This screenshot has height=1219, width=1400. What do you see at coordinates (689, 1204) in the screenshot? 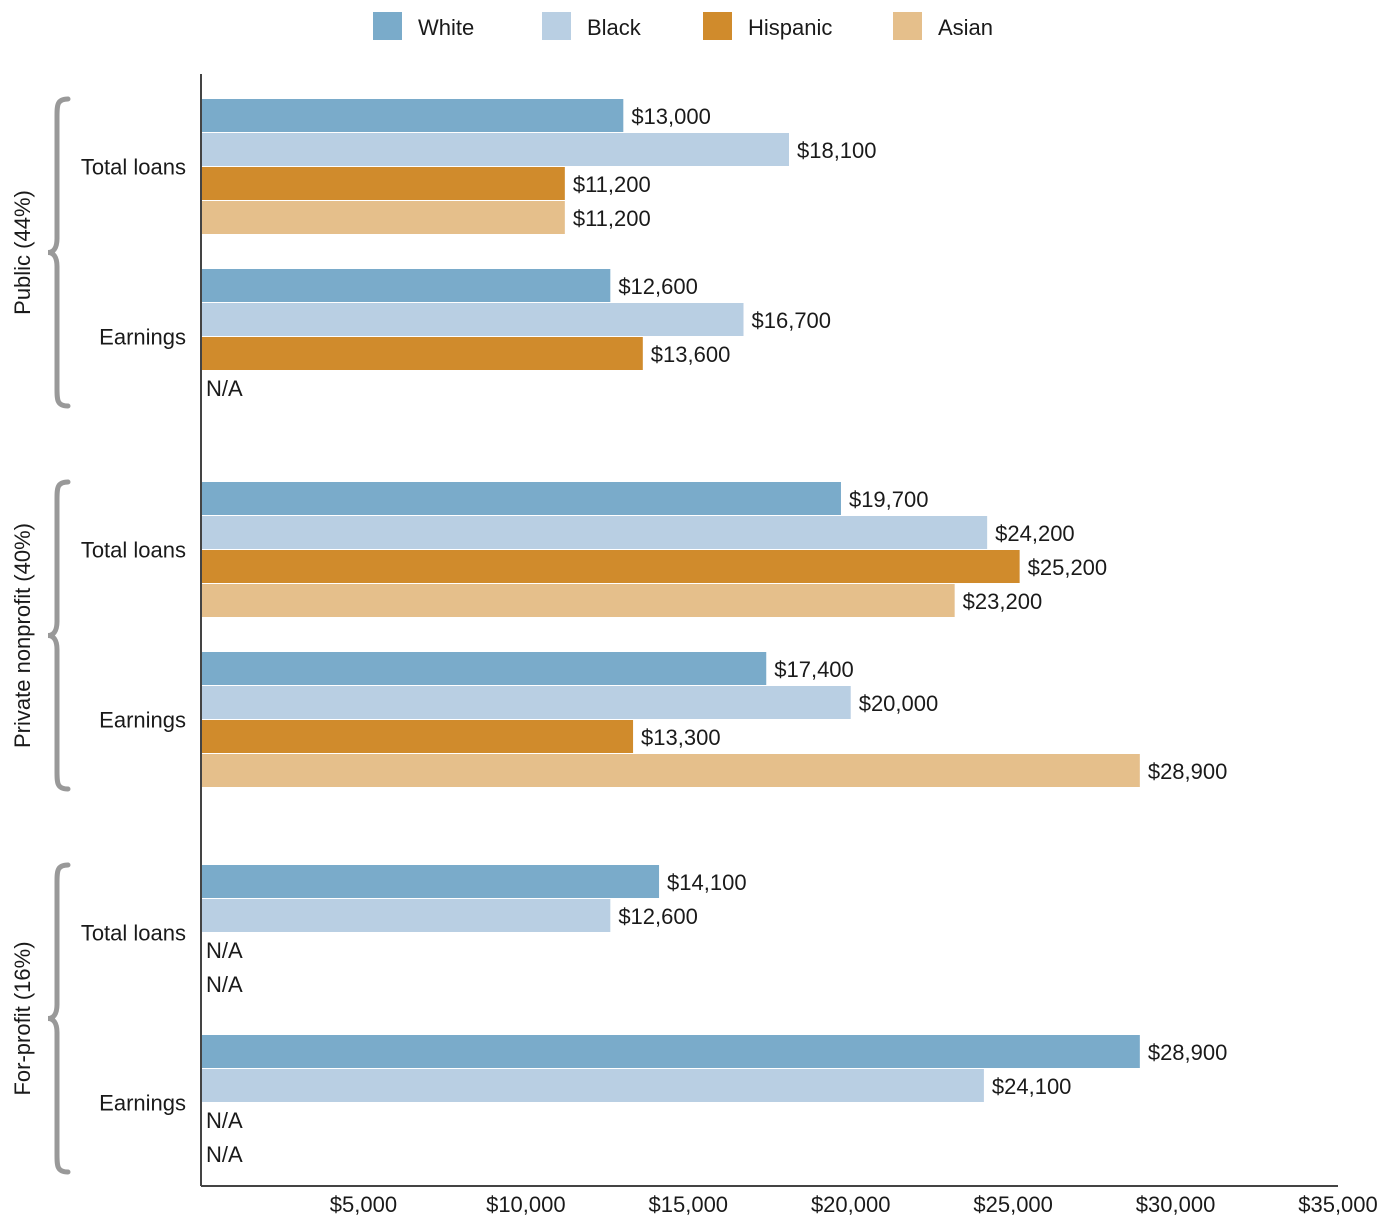
I see `x-tick-label: $15,000` at bounding box center [689, 1204].